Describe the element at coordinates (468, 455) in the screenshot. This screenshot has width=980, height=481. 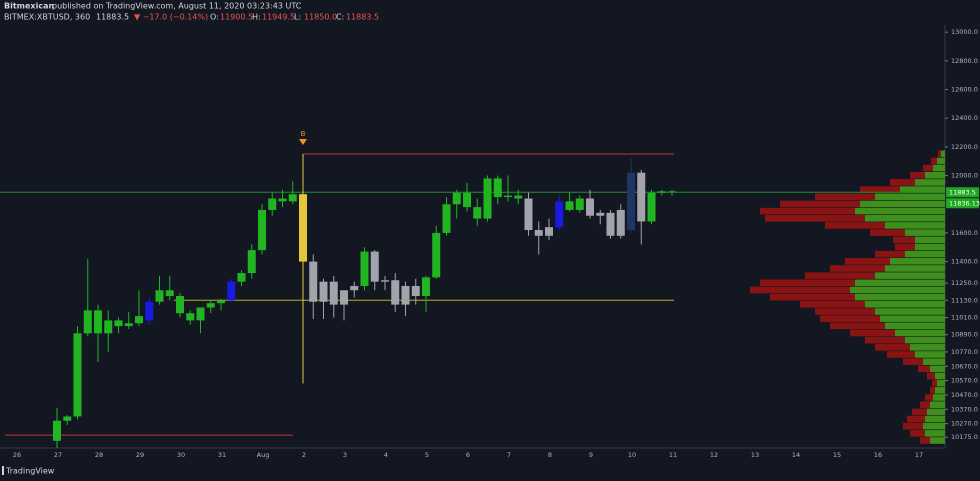
I see `x-tick-label: 6` at that location.